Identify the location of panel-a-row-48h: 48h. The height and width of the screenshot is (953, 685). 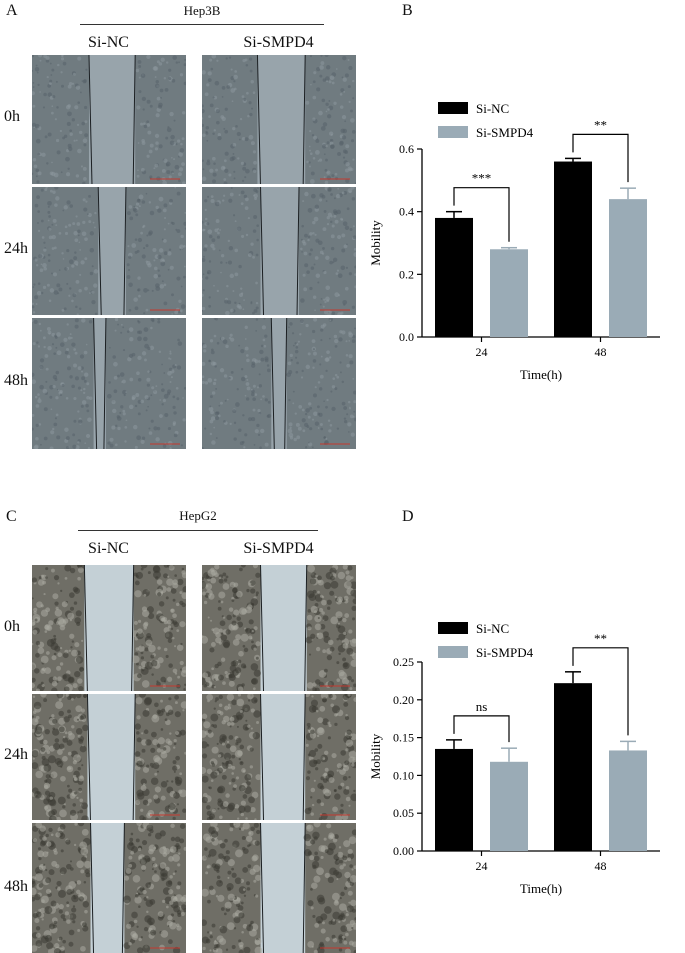
(16, 380).